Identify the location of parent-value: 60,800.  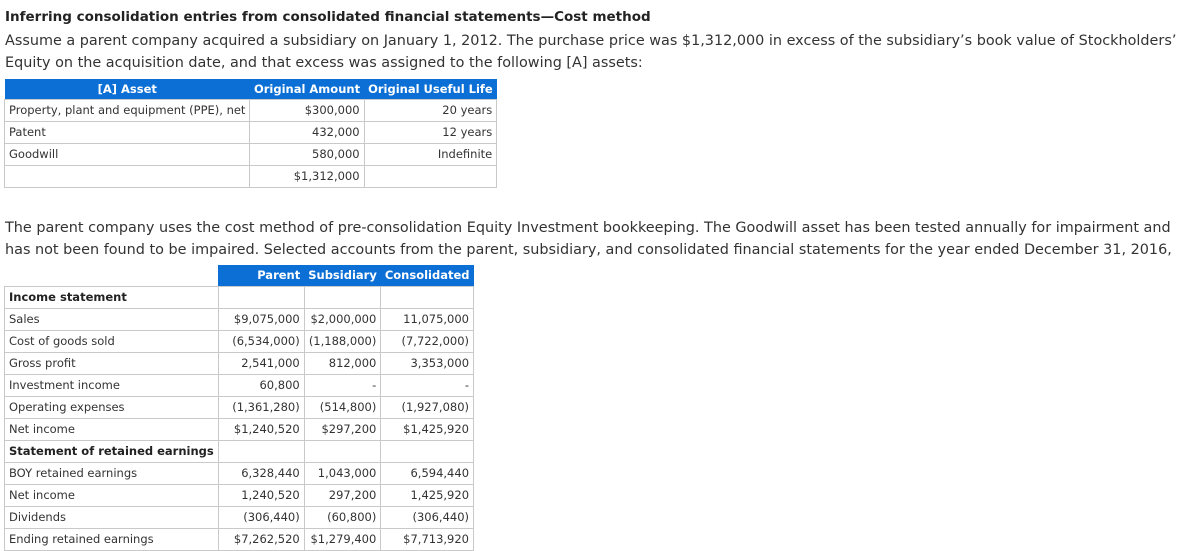
(261, 385).